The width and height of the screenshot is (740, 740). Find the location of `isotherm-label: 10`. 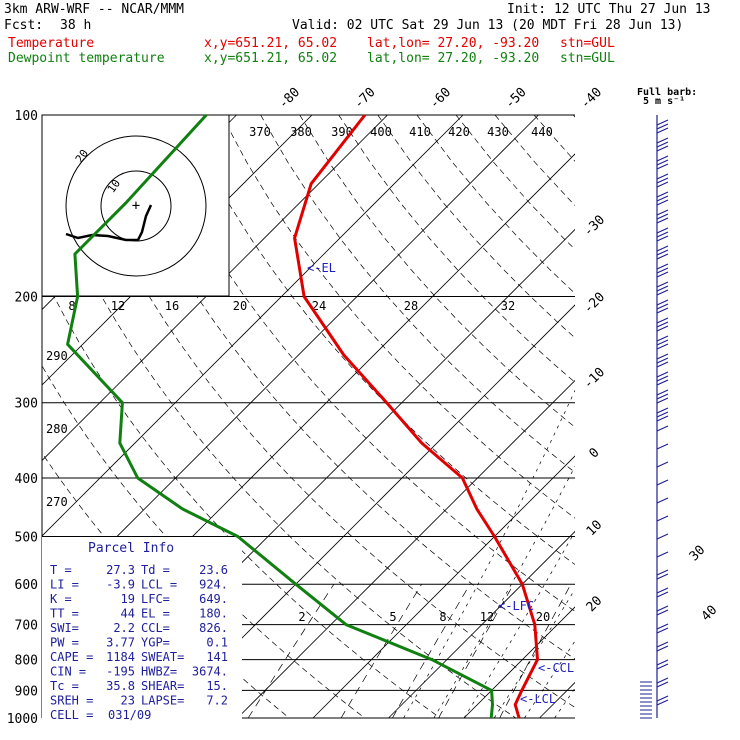

isotherm-label: 10 is located at coordinates (595, 529).